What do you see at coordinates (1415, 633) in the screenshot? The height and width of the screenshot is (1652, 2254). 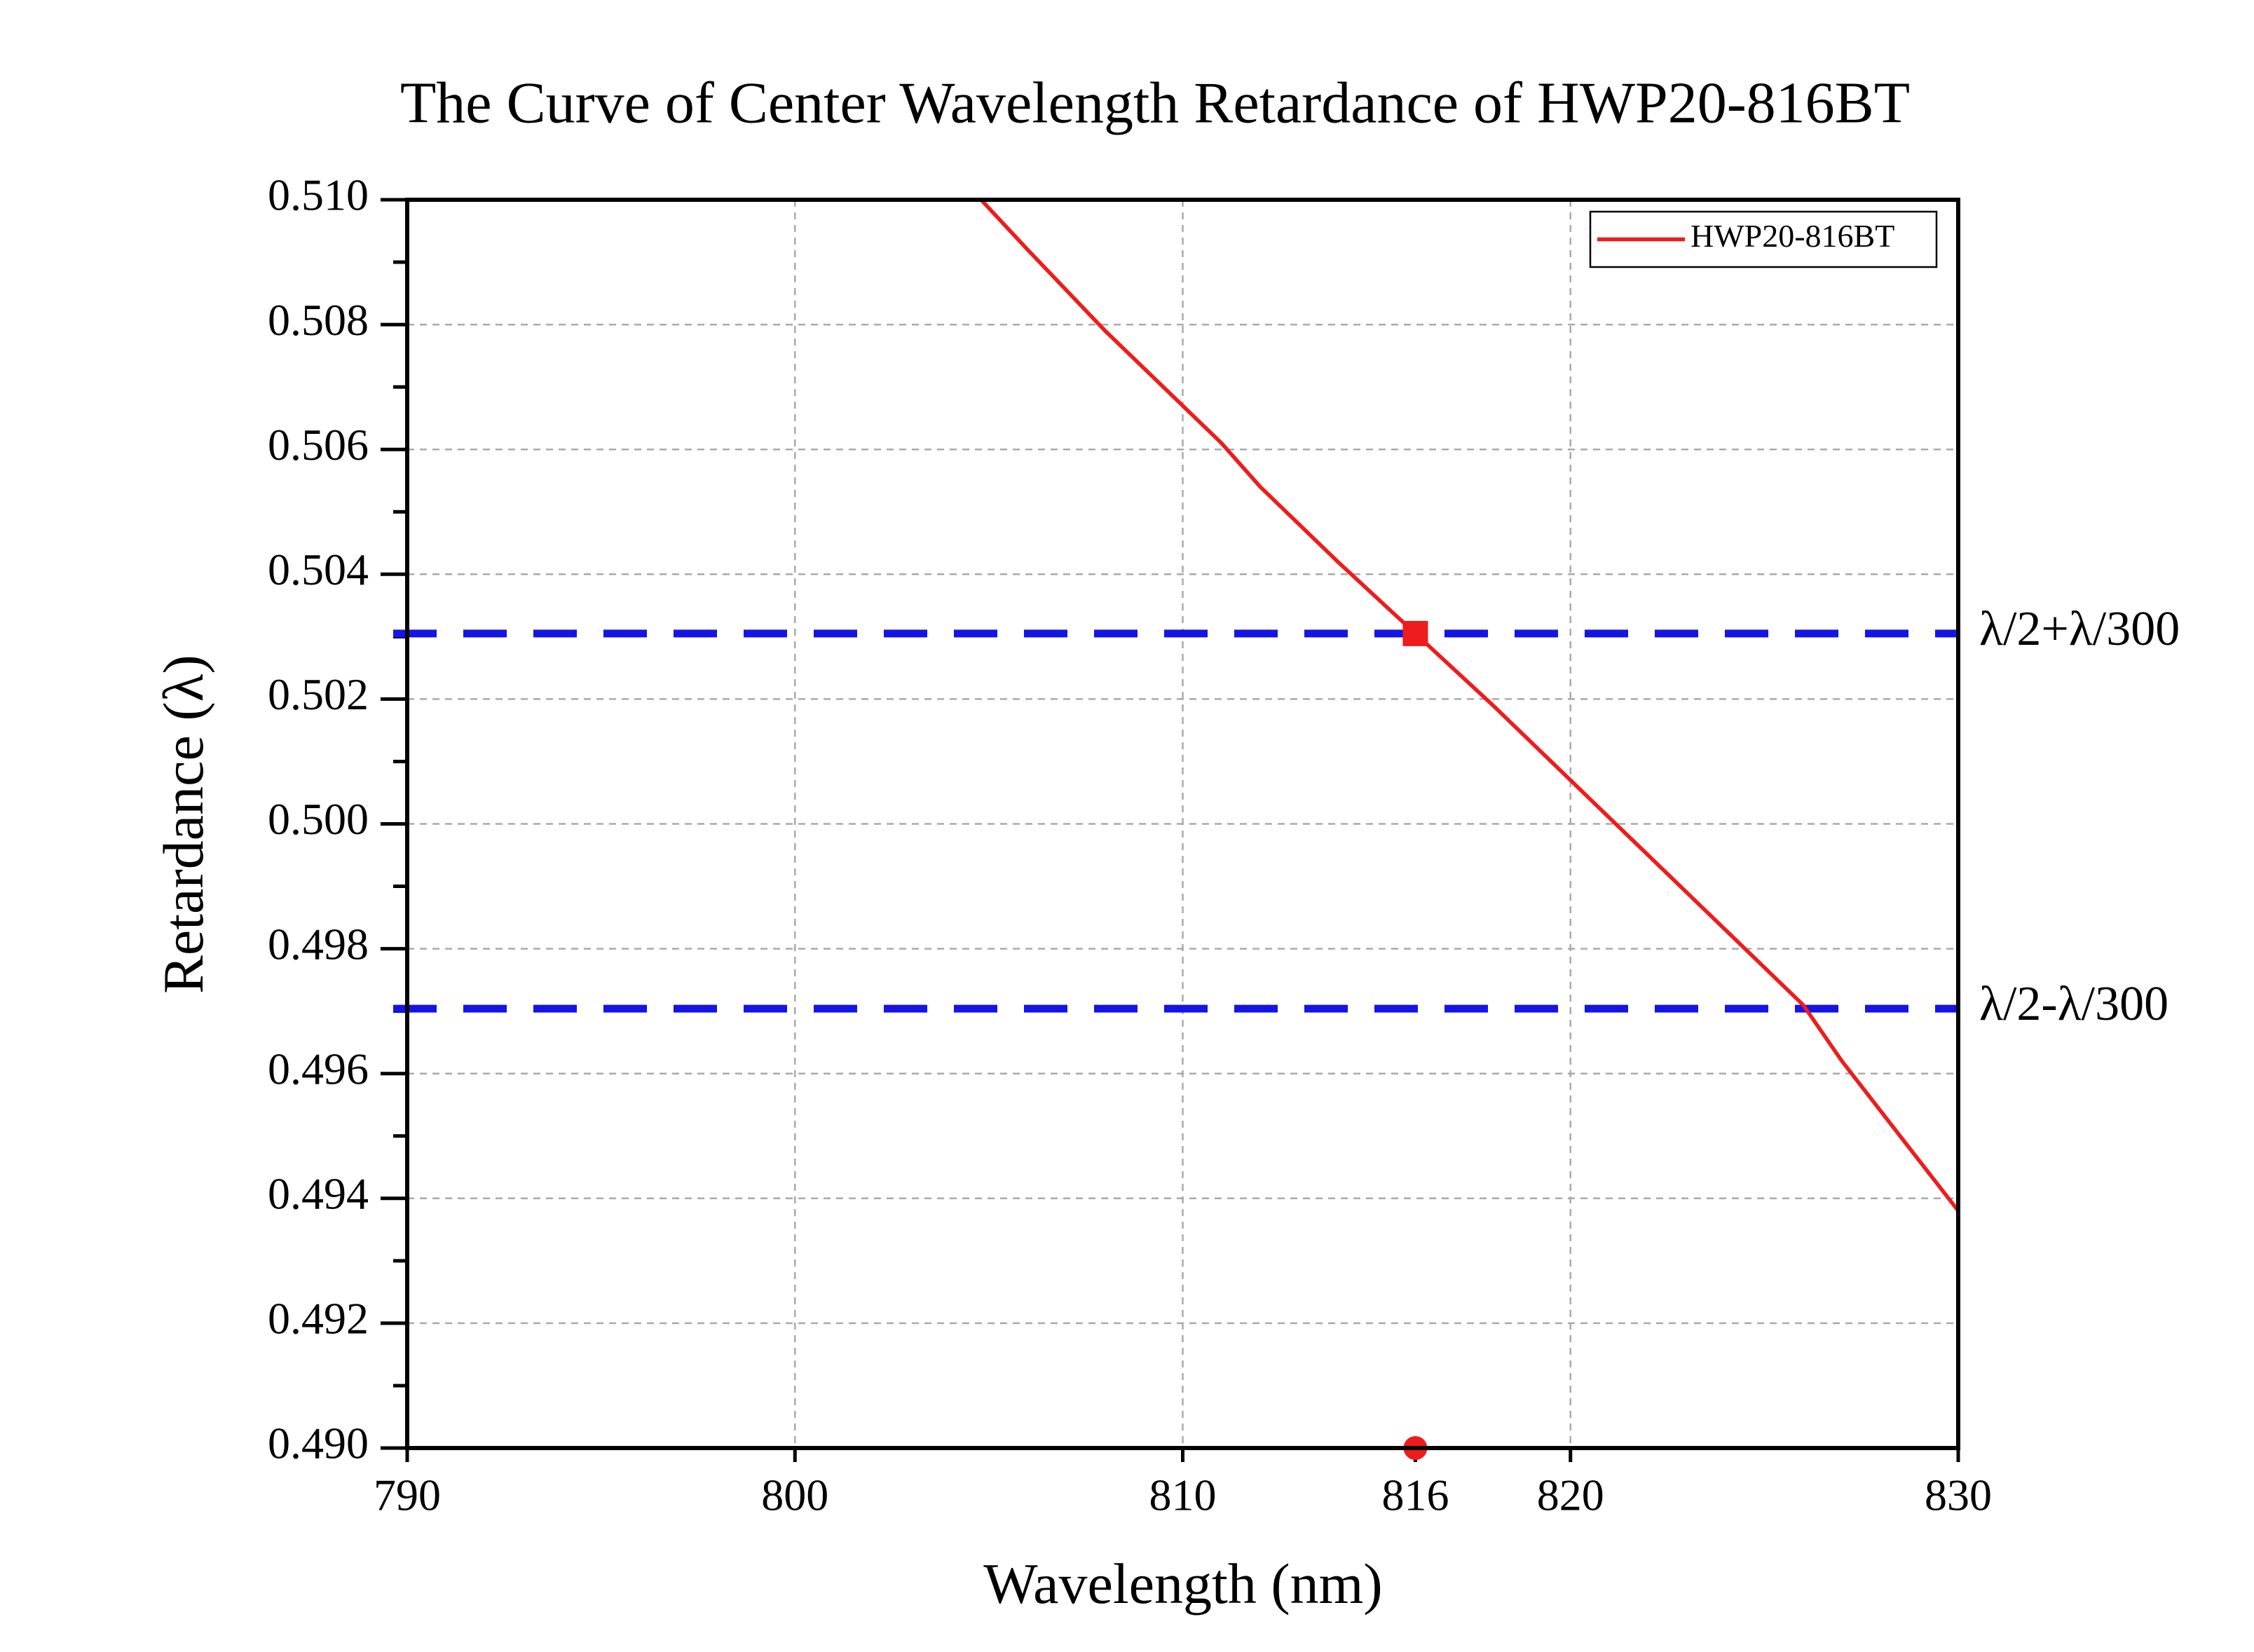 I see `marker` at bounding box center [1415, 633].